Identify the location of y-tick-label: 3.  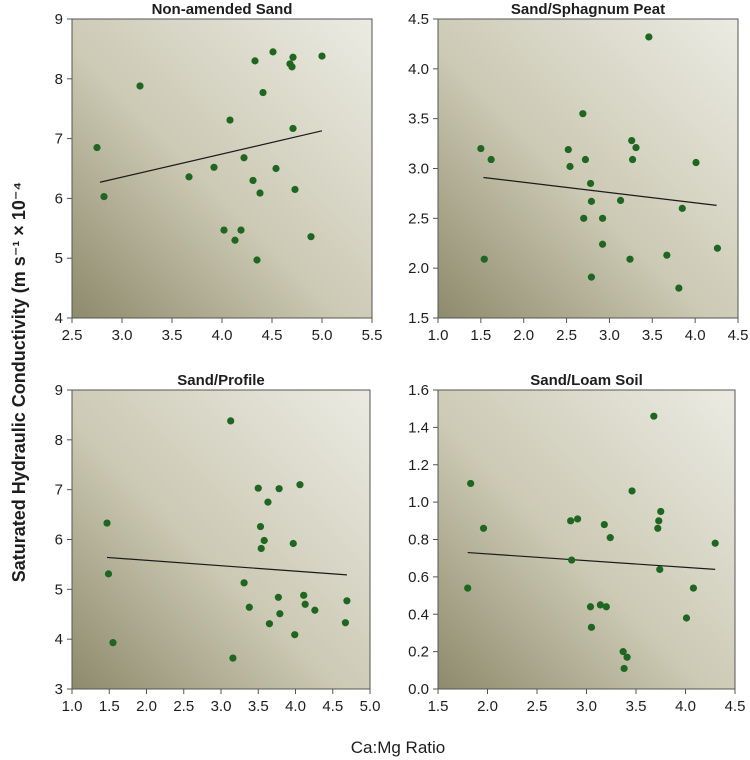
(59, 689).